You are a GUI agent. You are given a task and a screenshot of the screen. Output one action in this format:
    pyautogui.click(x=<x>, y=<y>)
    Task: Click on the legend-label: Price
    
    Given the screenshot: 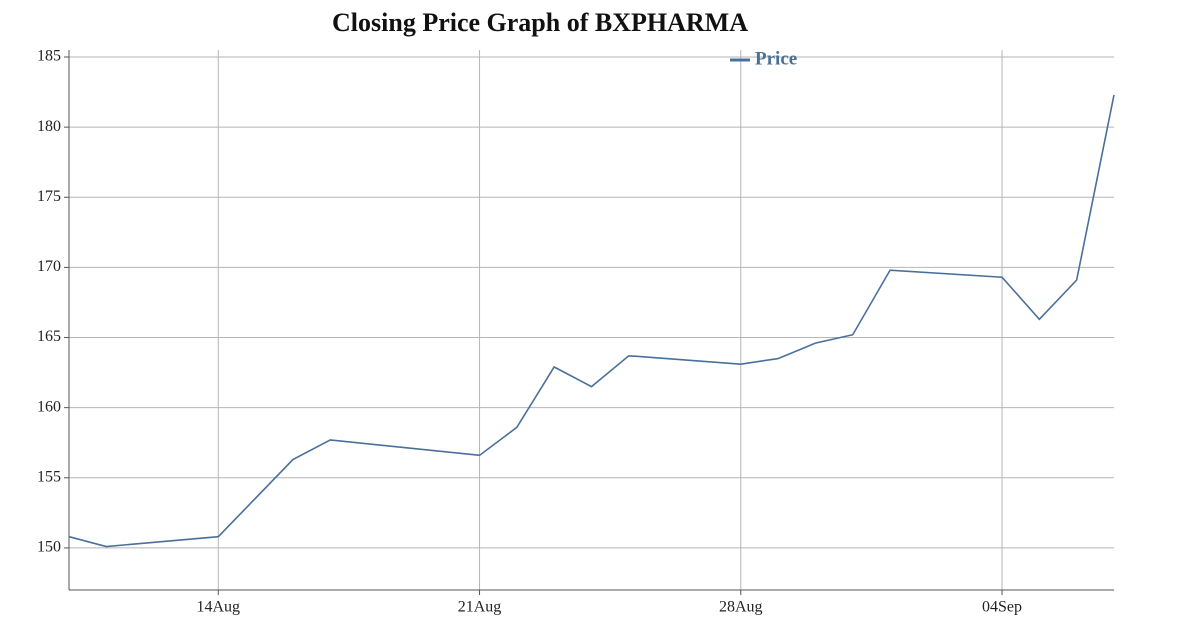 What is the action you would take?
    pyautogui.click(x=776, y=58)
    